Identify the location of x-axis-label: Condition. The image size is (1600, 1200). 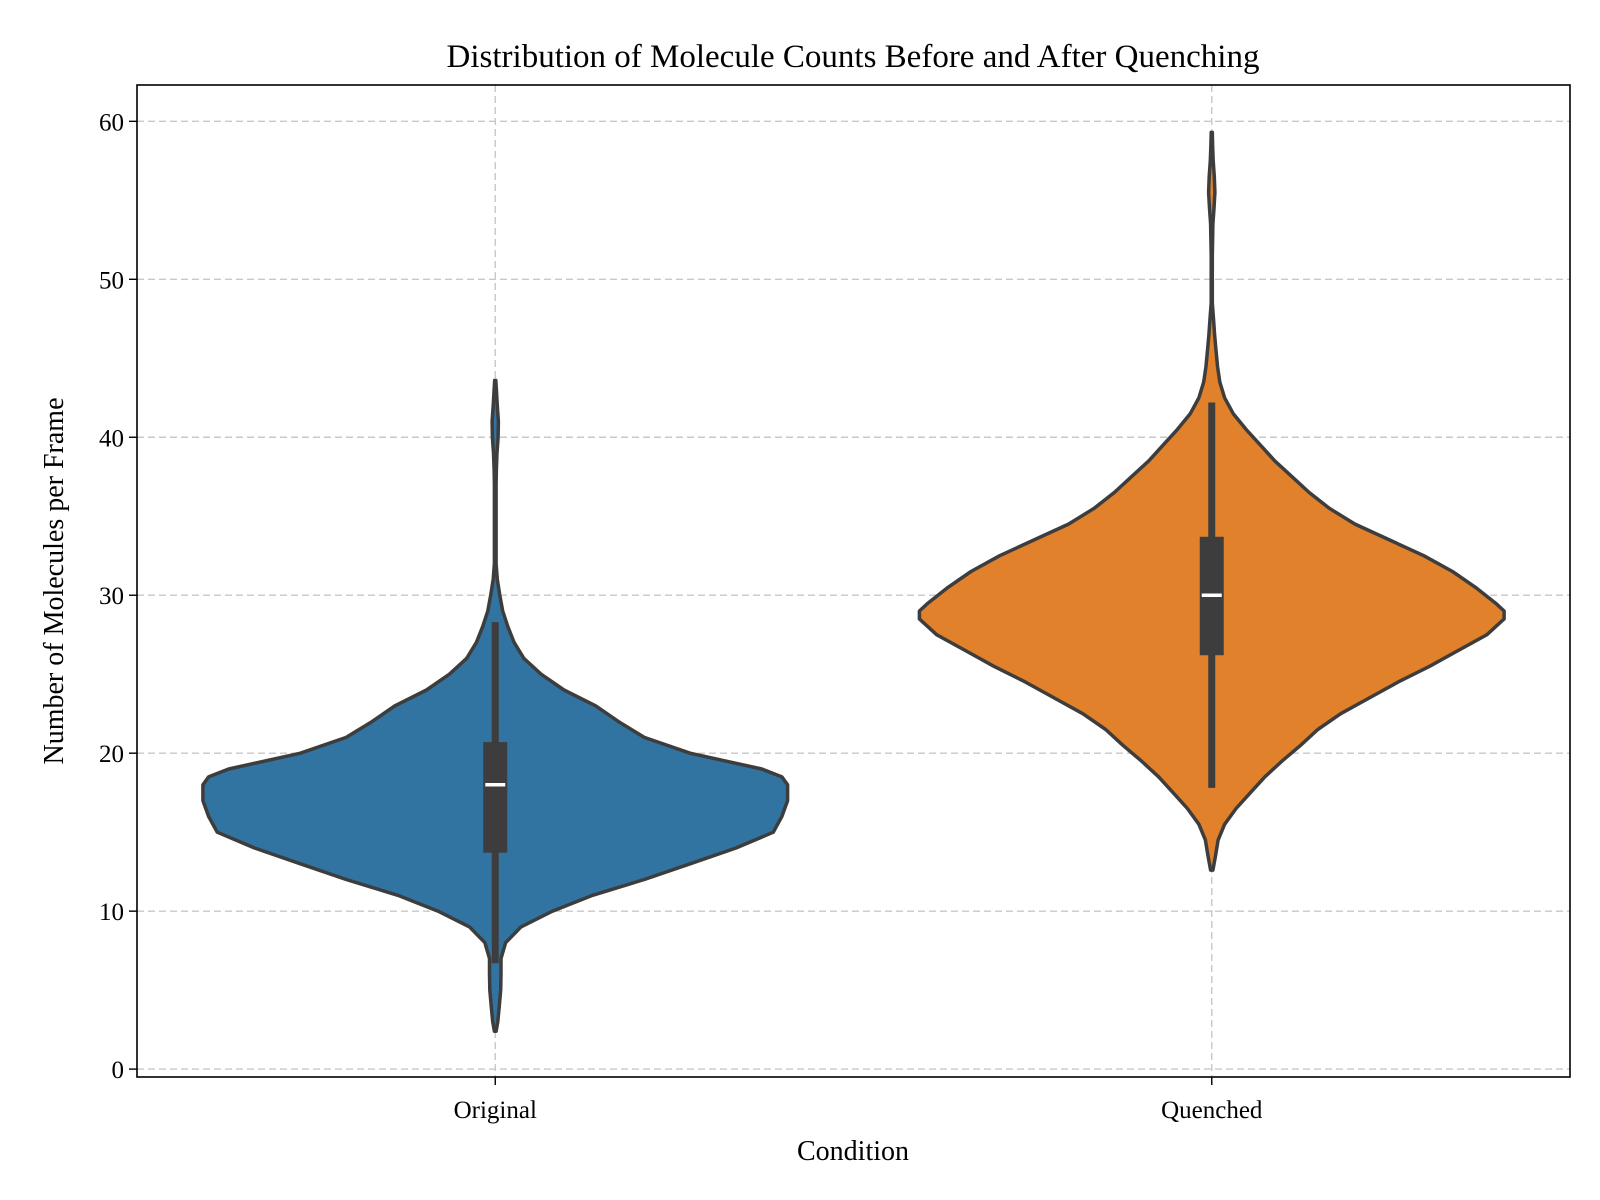
(853, 1151).